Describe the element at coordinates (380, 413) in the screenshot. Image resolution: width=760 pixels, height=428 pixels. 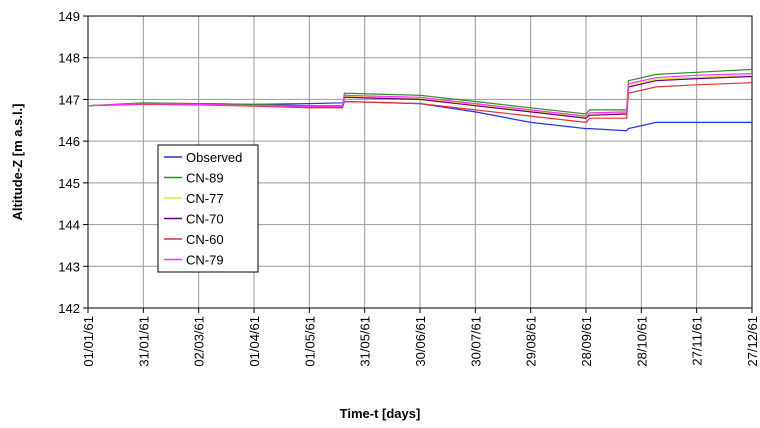
I see `x-axis-label: Time-t [days]` at that location.